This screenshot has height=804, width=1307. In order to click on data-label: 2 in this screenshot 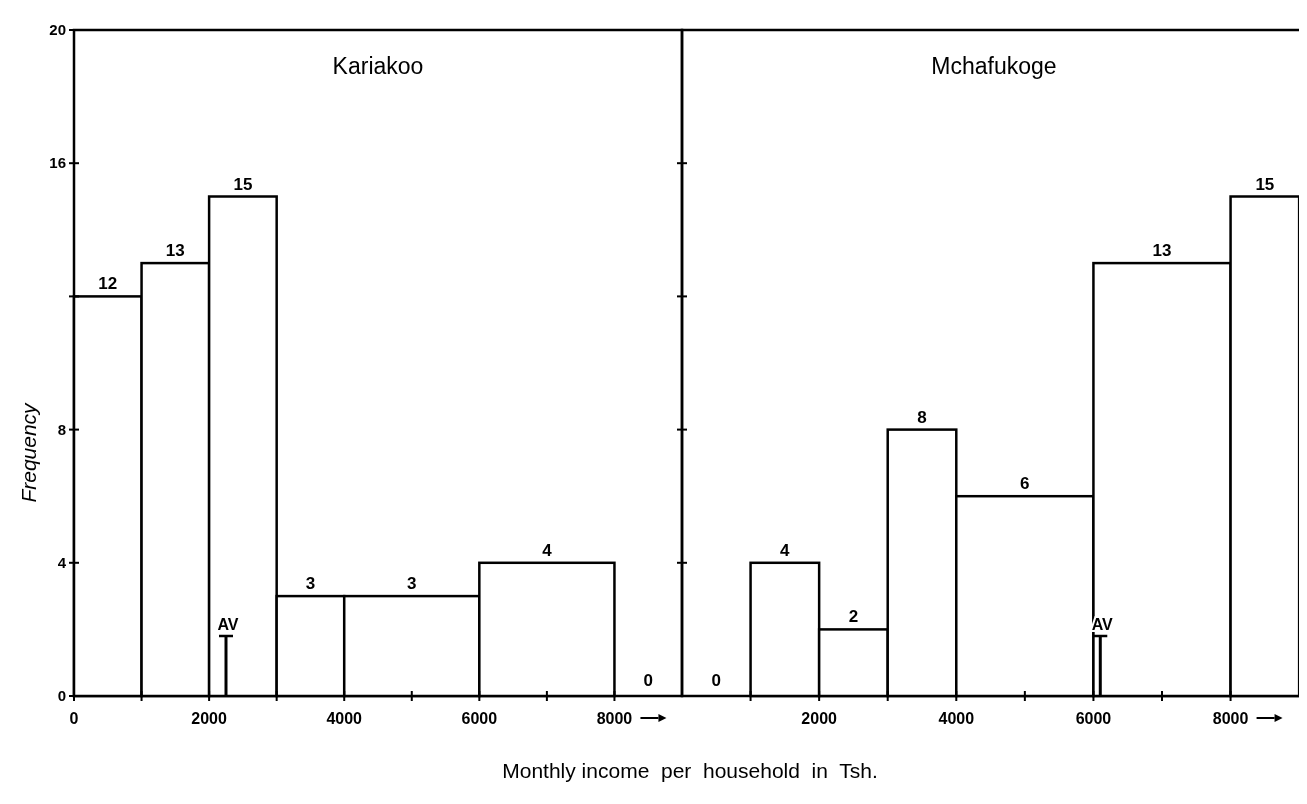, I will do `click(853, 617)`.